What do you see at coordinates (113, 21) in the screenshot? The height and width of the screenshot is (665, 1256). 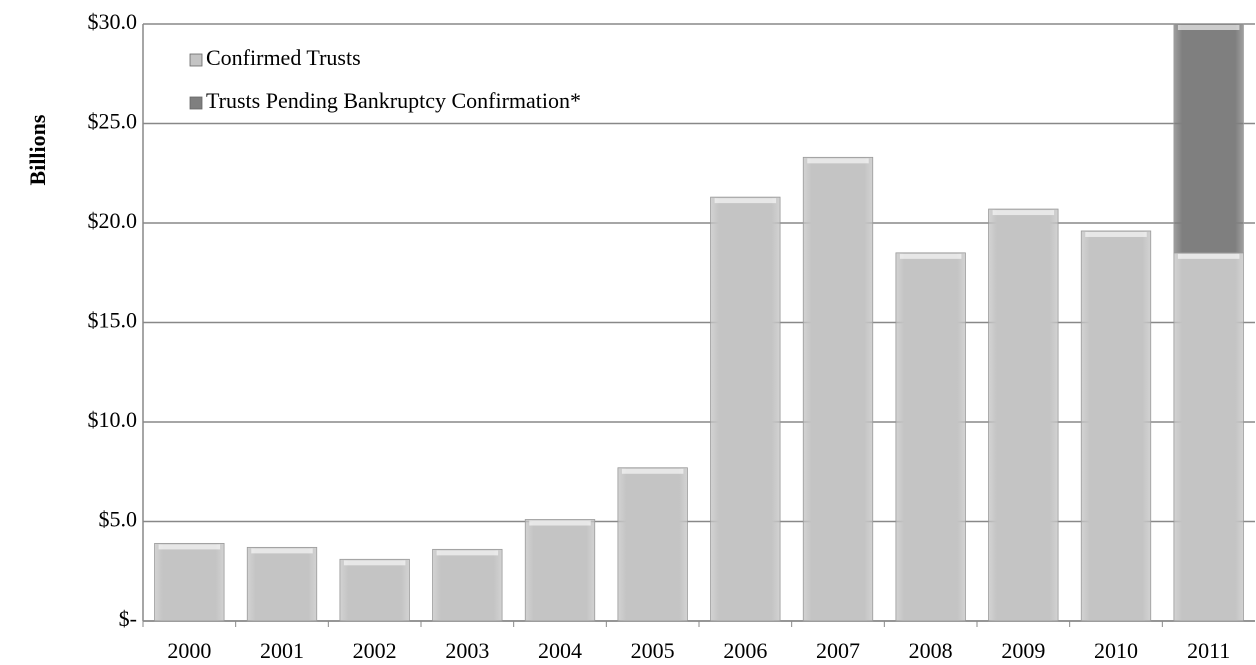 I see `y-tick-label: $30.0` at bounding box center [113, 21].